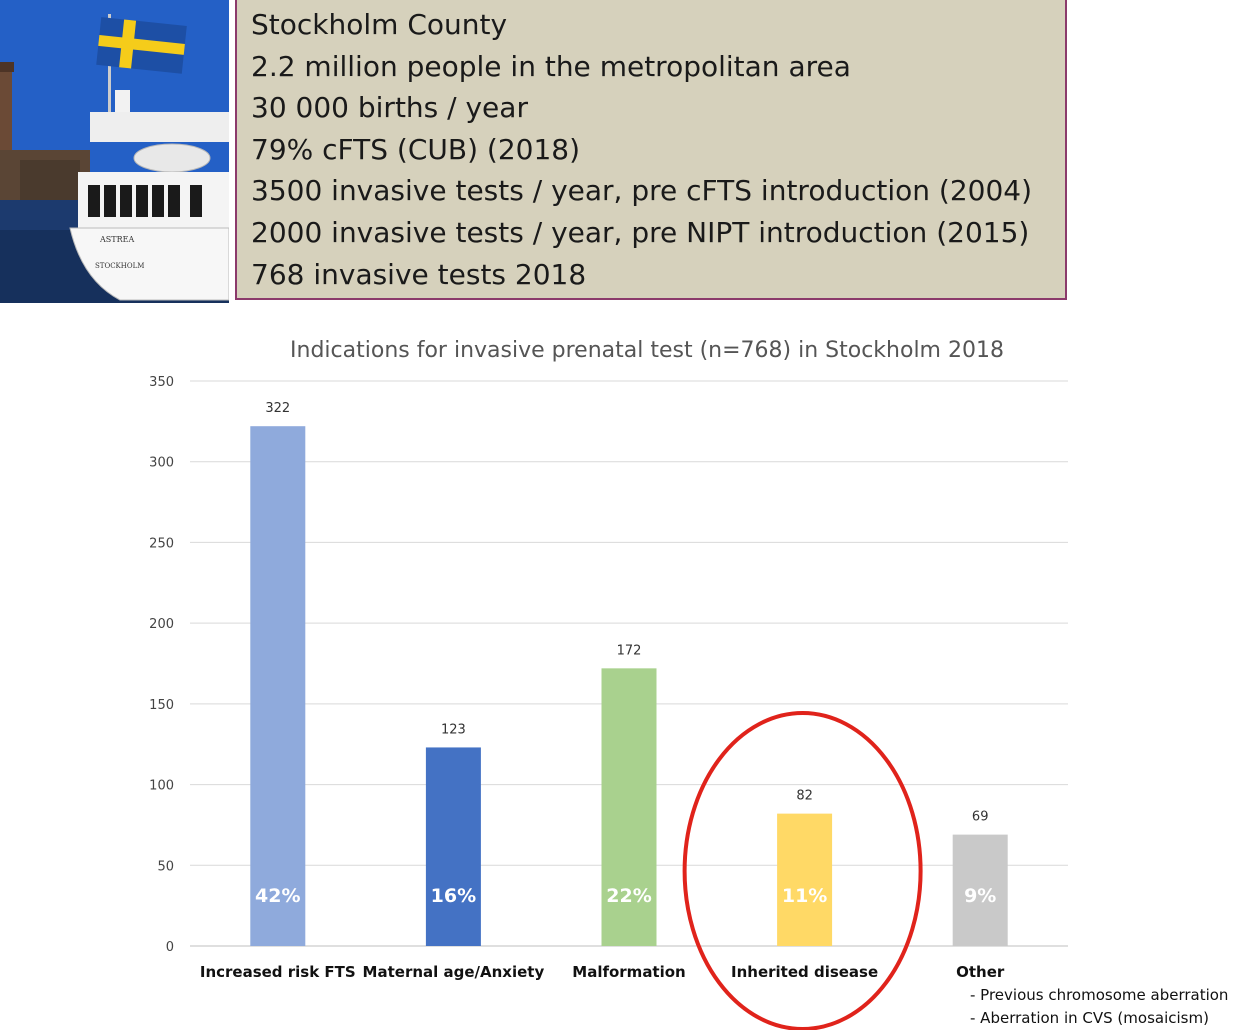 The image size is (1254, 1030). Describe the element at coordinates (379, 24) in the screenshot. I see `info-line-county: Stockholm County` at that location.